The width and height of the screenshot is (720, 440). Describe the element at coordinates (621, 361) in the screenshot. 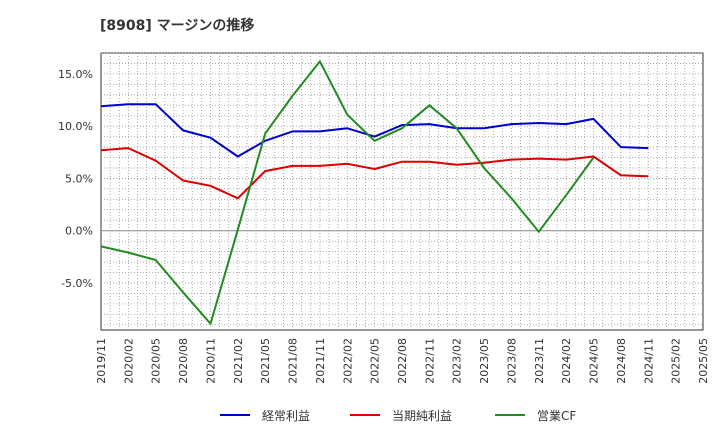

I see `x-tick-label: 2024/08` at that location.